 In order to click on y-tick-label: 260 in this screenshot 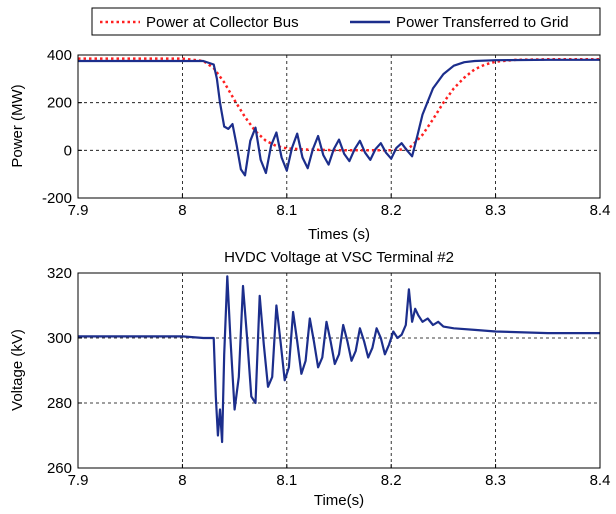, I will do `click(59, 468)`.